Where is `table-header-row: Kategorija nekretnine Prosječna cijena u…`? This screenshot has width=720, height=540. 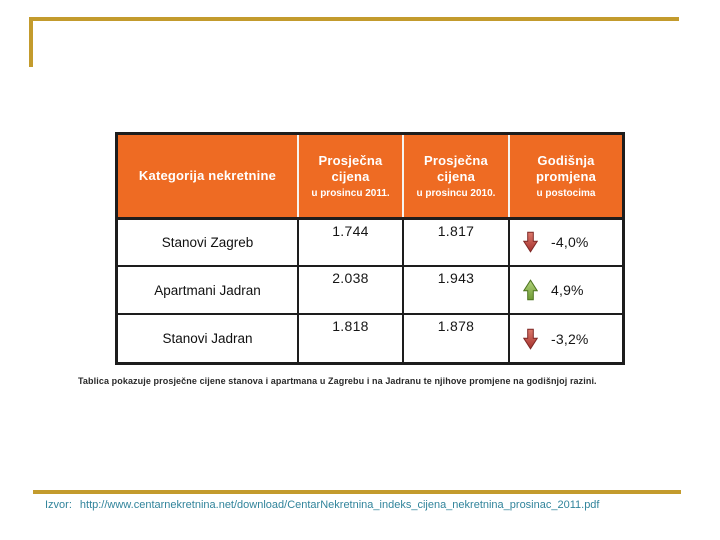 table-header-row: Kategorija nekretnine Prosječna cijena u… is located at coordinates (370, 177).